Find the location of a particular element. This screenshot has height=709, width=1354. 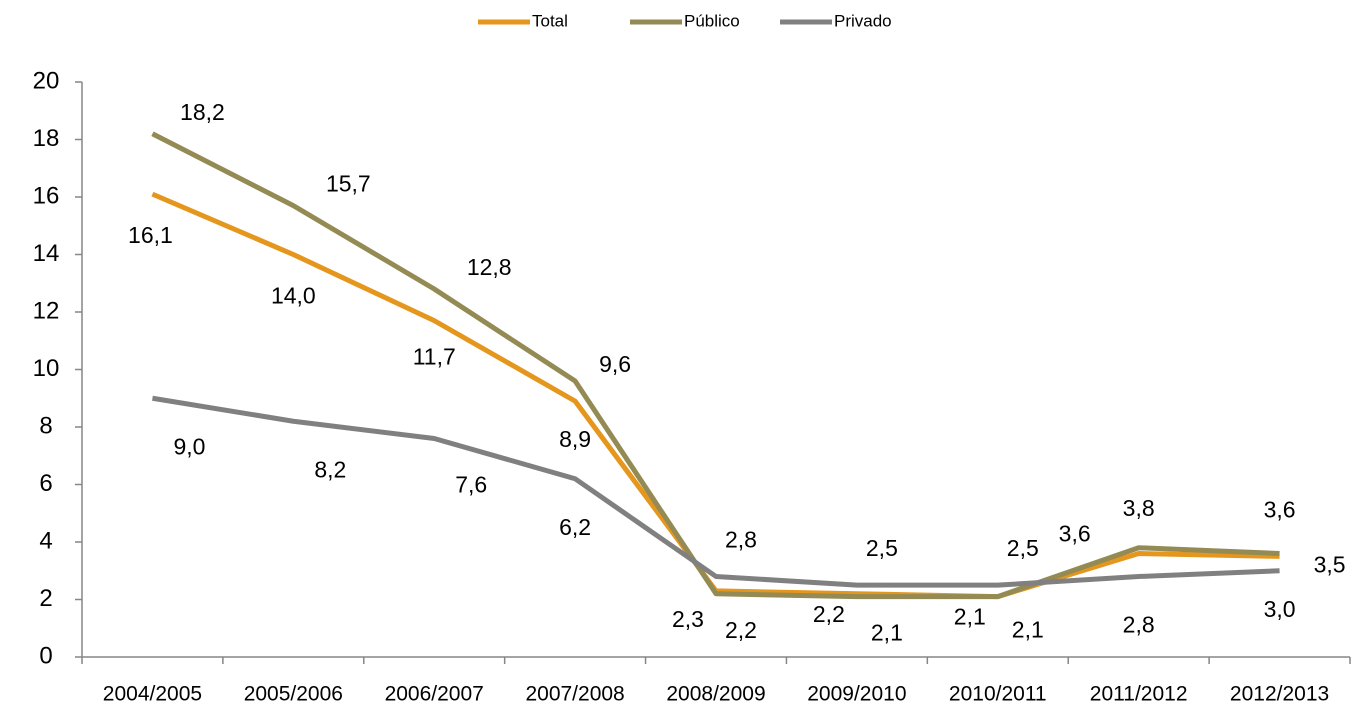

data-label: 8,2 is located at coordinates (330, 469).